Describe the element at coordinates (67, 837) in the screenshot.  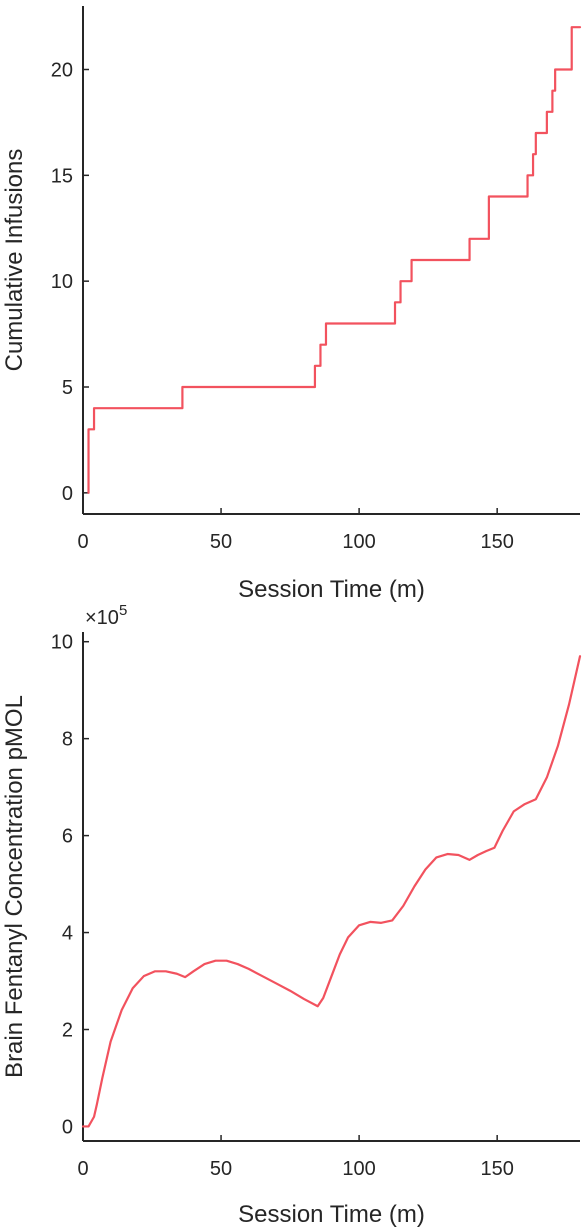
I see `bottom-y-tick-label: 6` at that location.